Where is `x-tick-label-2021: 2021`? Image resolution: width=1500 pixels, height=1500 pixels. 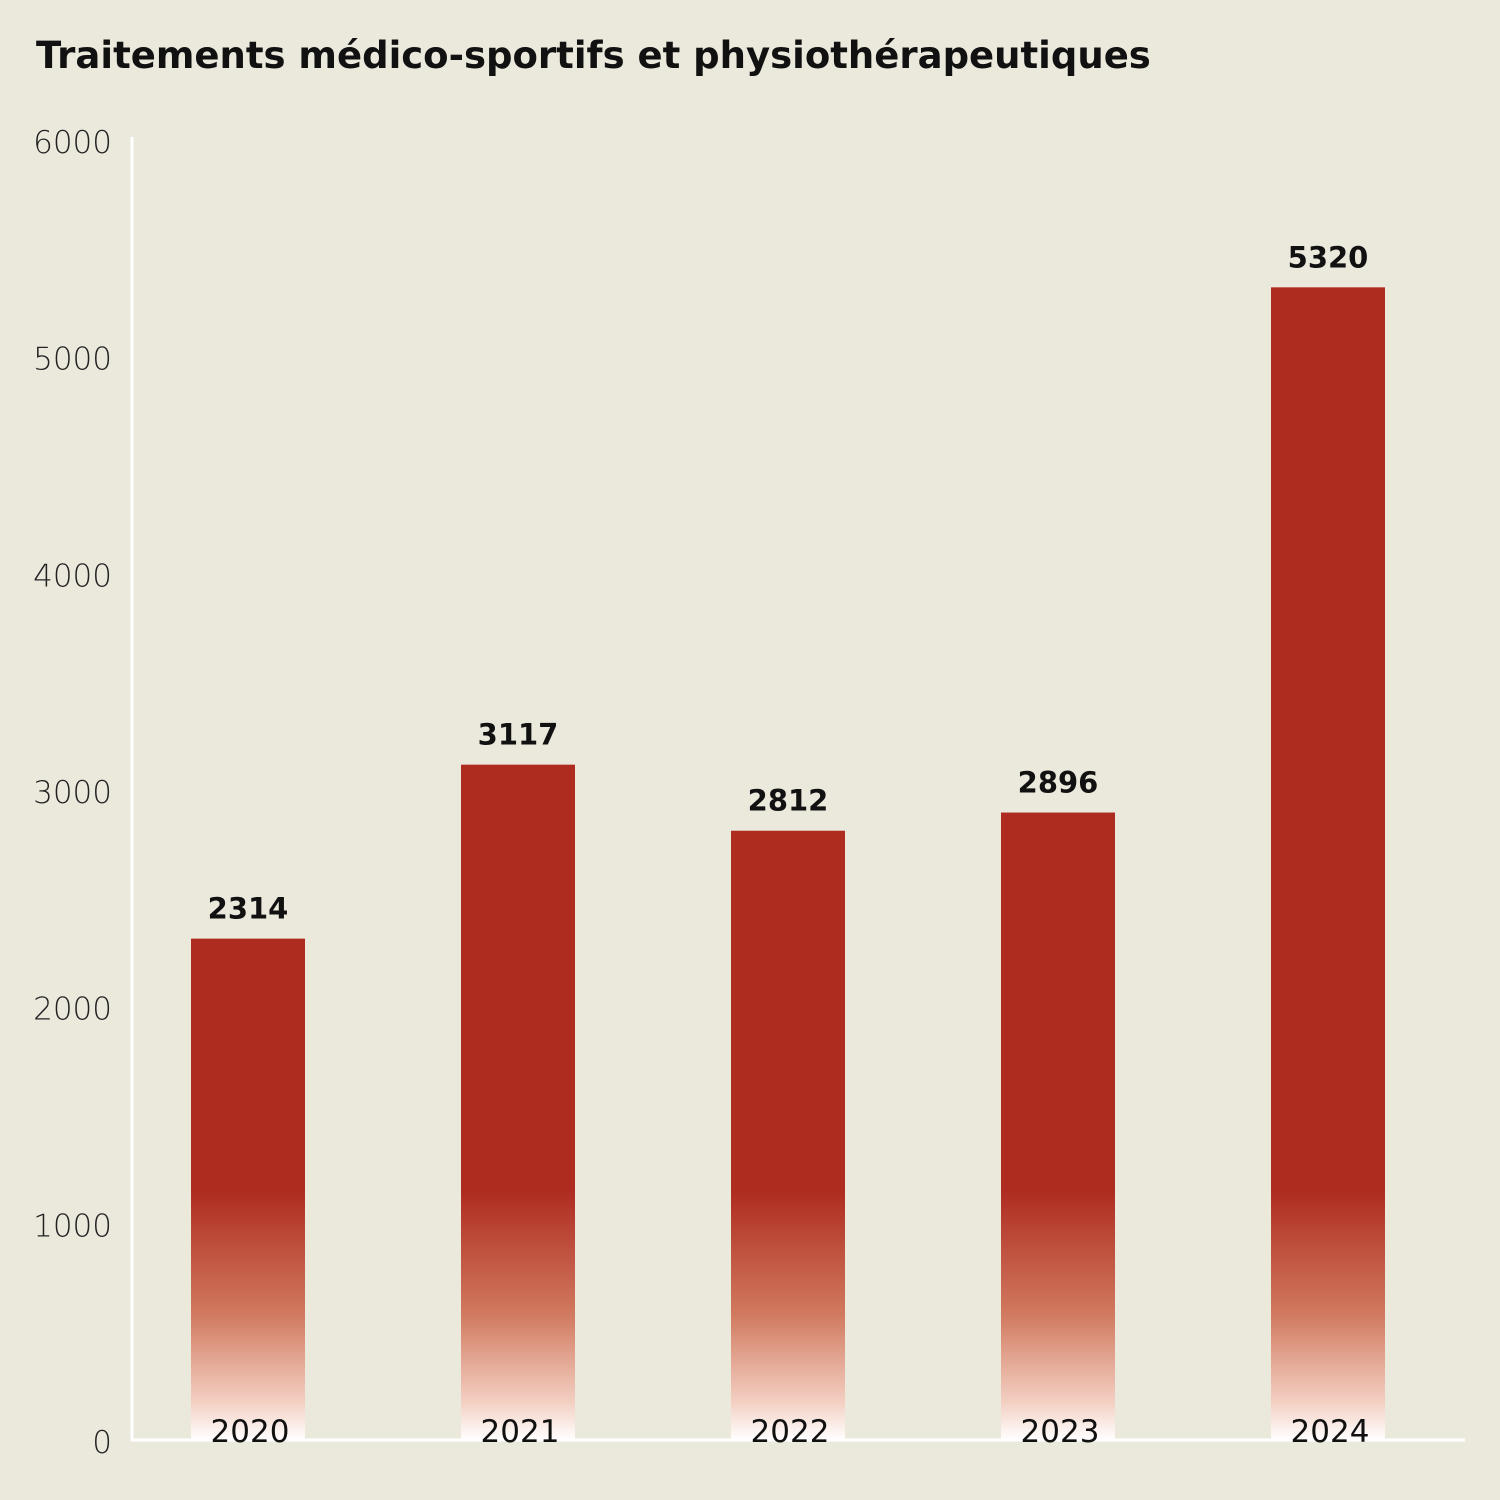 x-tick-label-2021: 2021 is located at coordinates (520, 1432).